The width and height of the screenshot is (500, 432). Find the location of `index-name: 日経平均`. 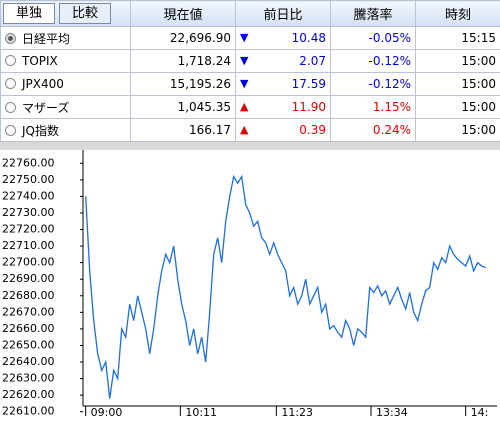

index-name: 日経平均 is located at coordinates (46, 38).